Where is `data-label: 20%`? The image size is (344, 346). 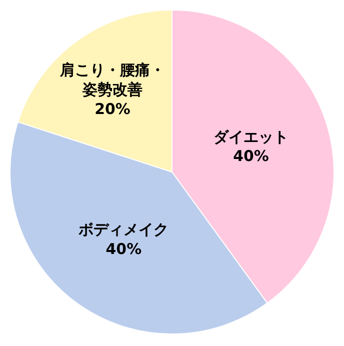
data-label: 20% is located at coordinates (112, 109).